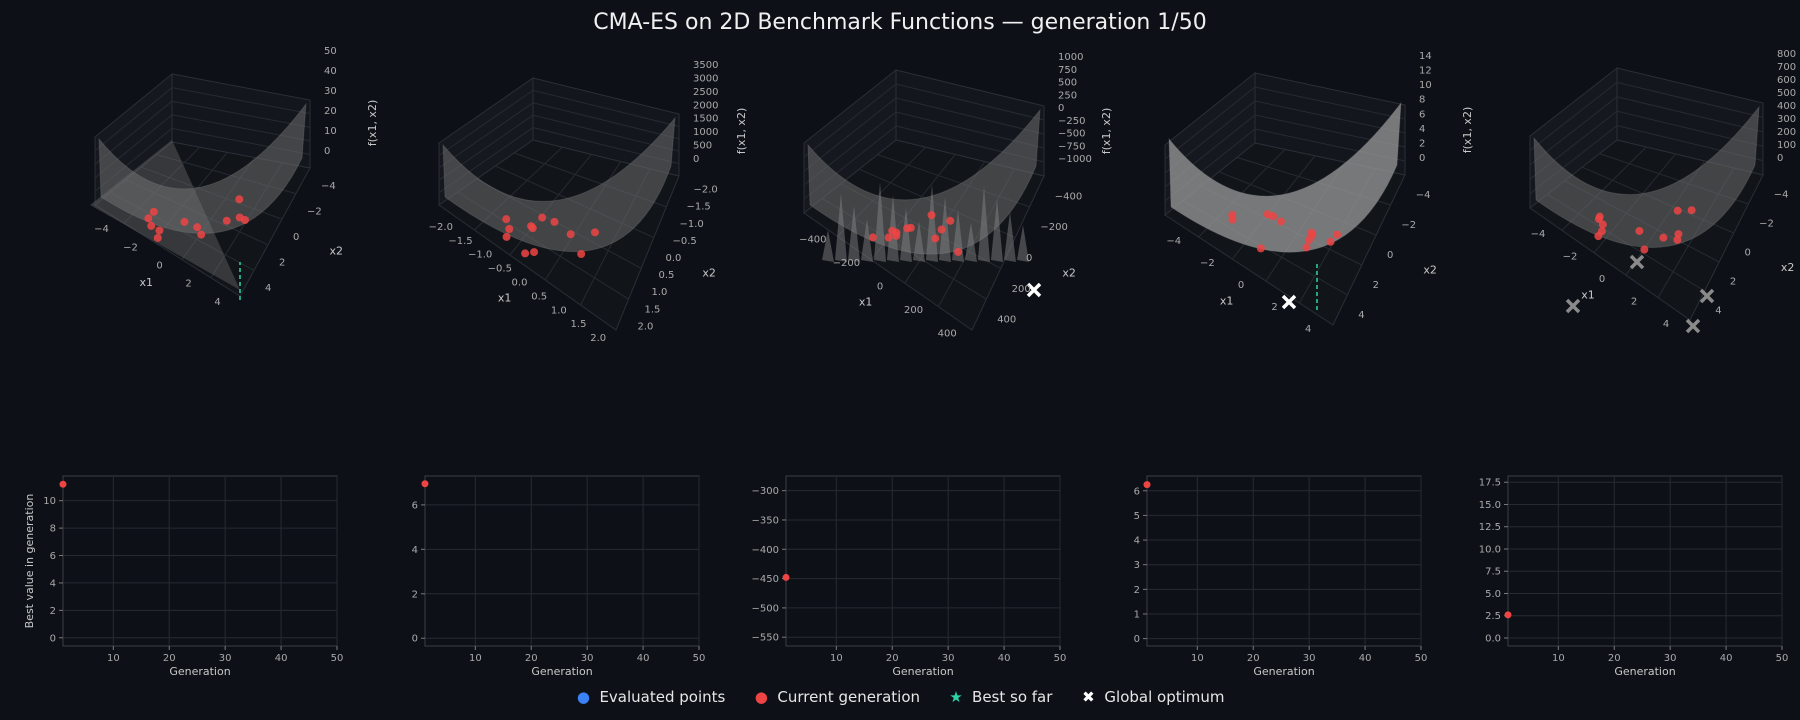 This screenshot has height=720, width=1800. What do you see at coordinates (1000, 697) in the screenshot?
I see `legend-item-best: ★ Best so far` at bounding box center [1000, 697].